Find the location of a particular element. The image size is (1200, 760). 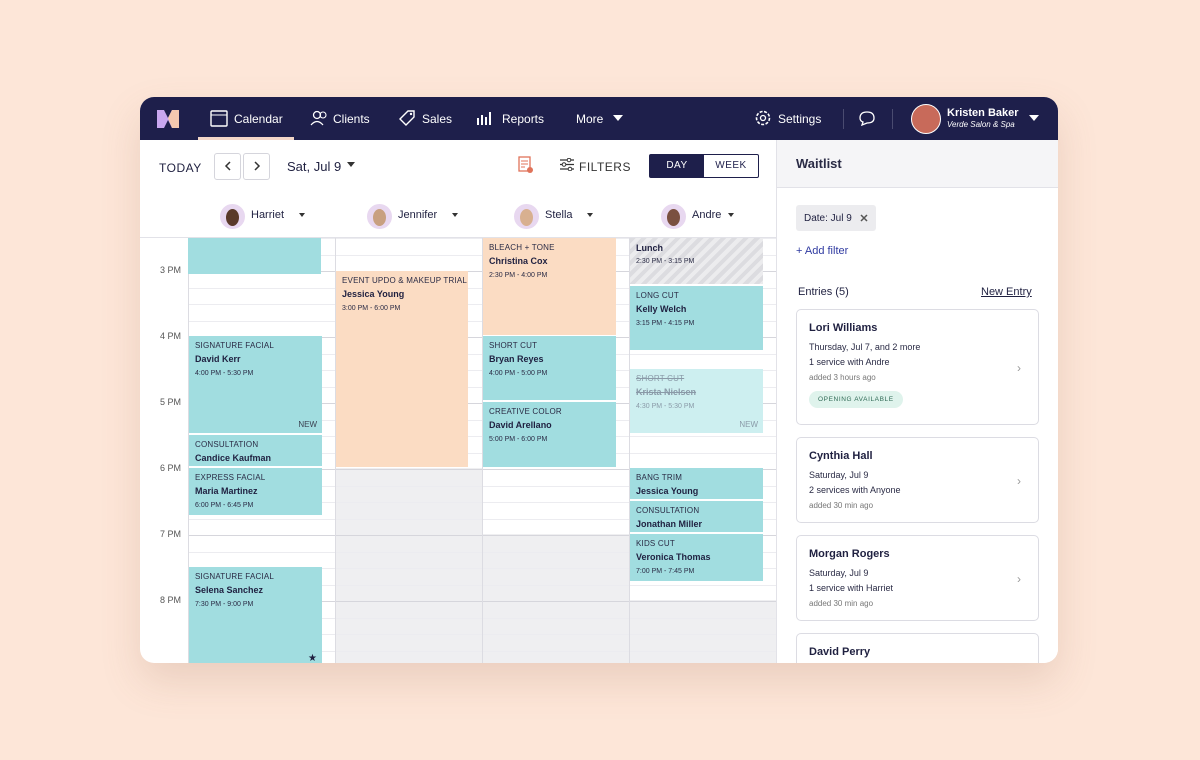

appointment-time: 2:30 PM - 4:00 PM is located at coordinates (518, 275).